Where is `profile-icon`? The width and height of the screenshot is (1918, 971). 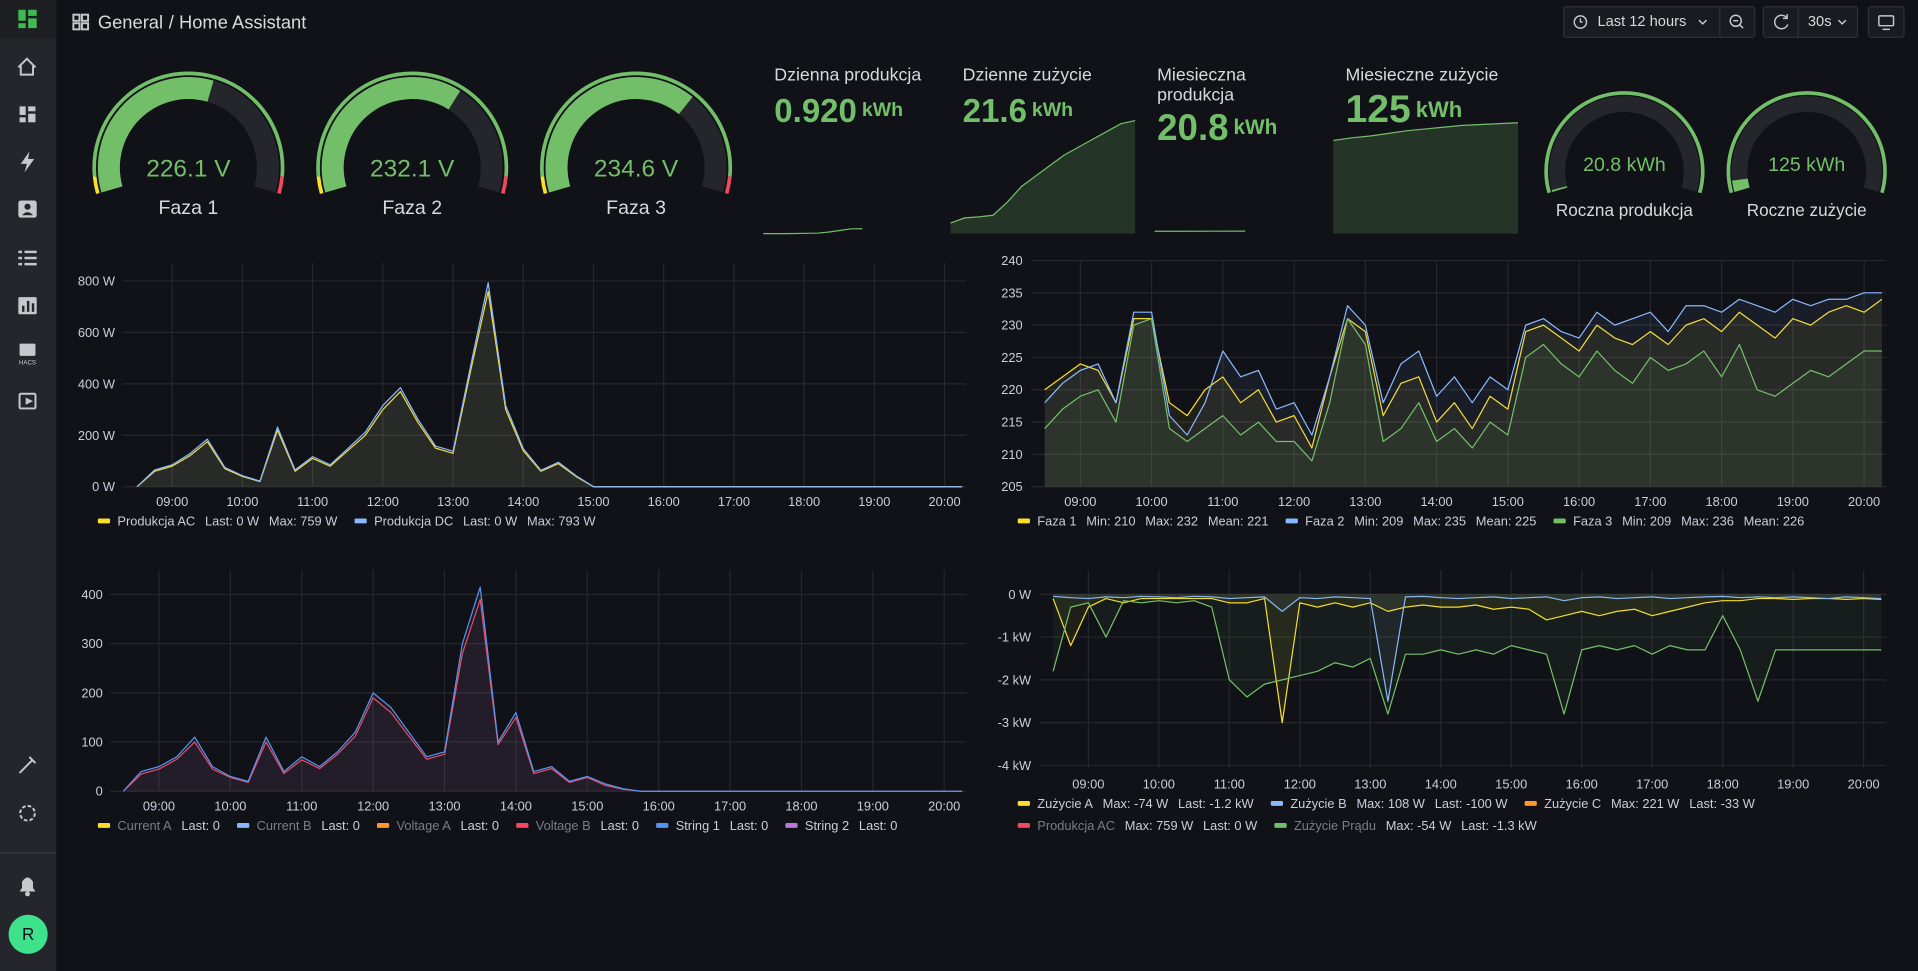
profile-icon is located at coordinates (27, 209).